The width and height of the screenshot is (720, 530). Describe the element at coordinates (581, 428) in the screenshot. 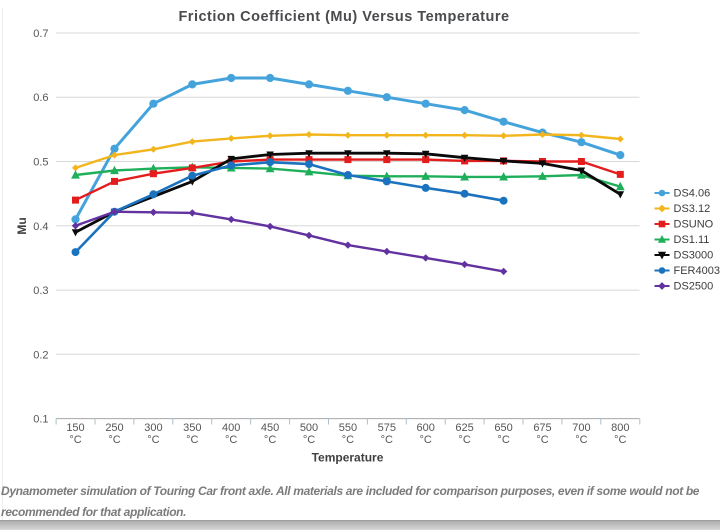

I see `svg-text: 700` at that location.